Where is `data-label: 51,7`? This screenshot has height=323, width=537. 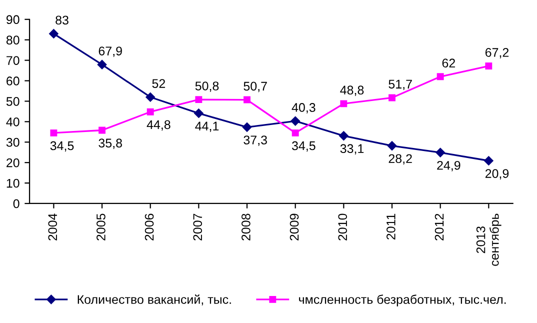
data-label: 51,7 is located at coordinates (400, 85).